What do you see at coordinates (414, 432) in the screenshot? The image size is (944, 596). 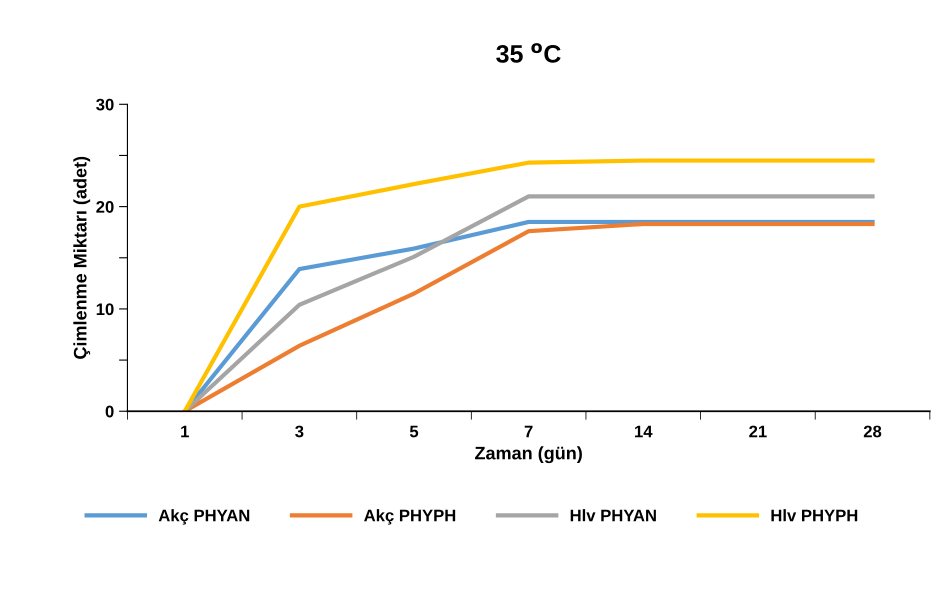 I see `x-tick-label: 5` at bounding box center [414, 432].